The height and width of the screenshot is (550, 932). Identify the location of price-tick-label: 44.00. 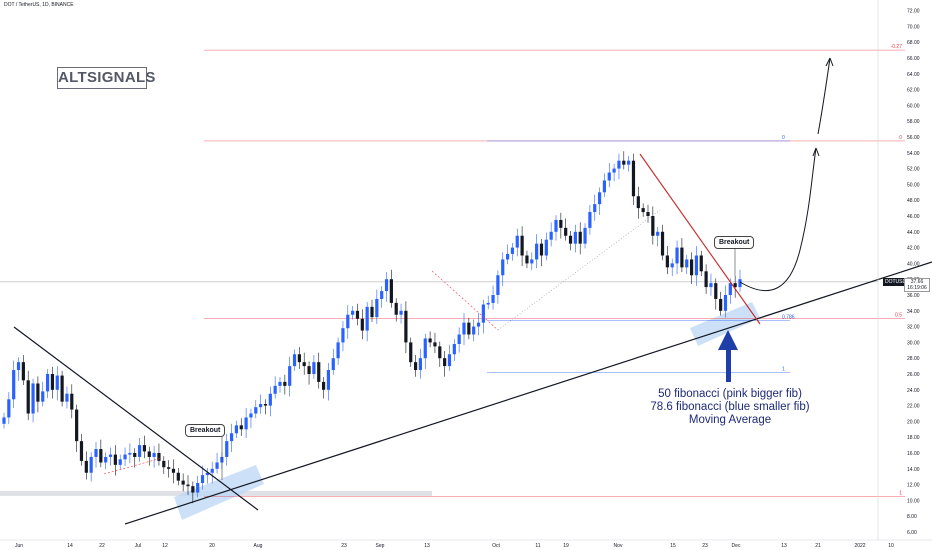
(913, 233).